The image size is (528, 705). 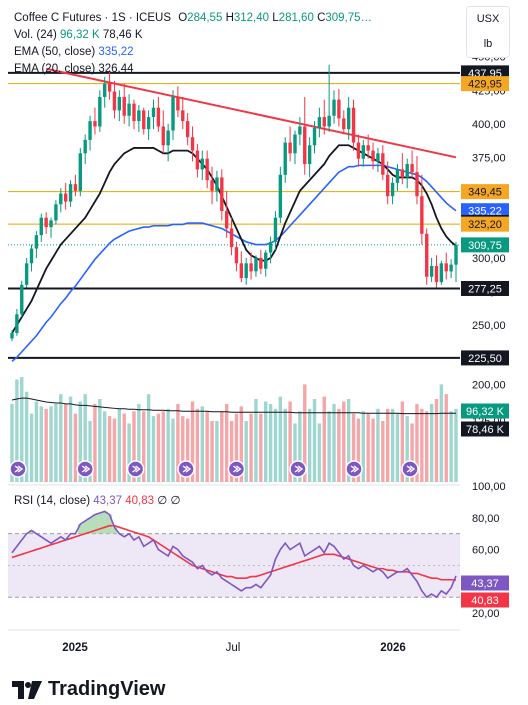 I want to click on volume-ma-value-label: 78,46 K, so click(x=485, y=429).